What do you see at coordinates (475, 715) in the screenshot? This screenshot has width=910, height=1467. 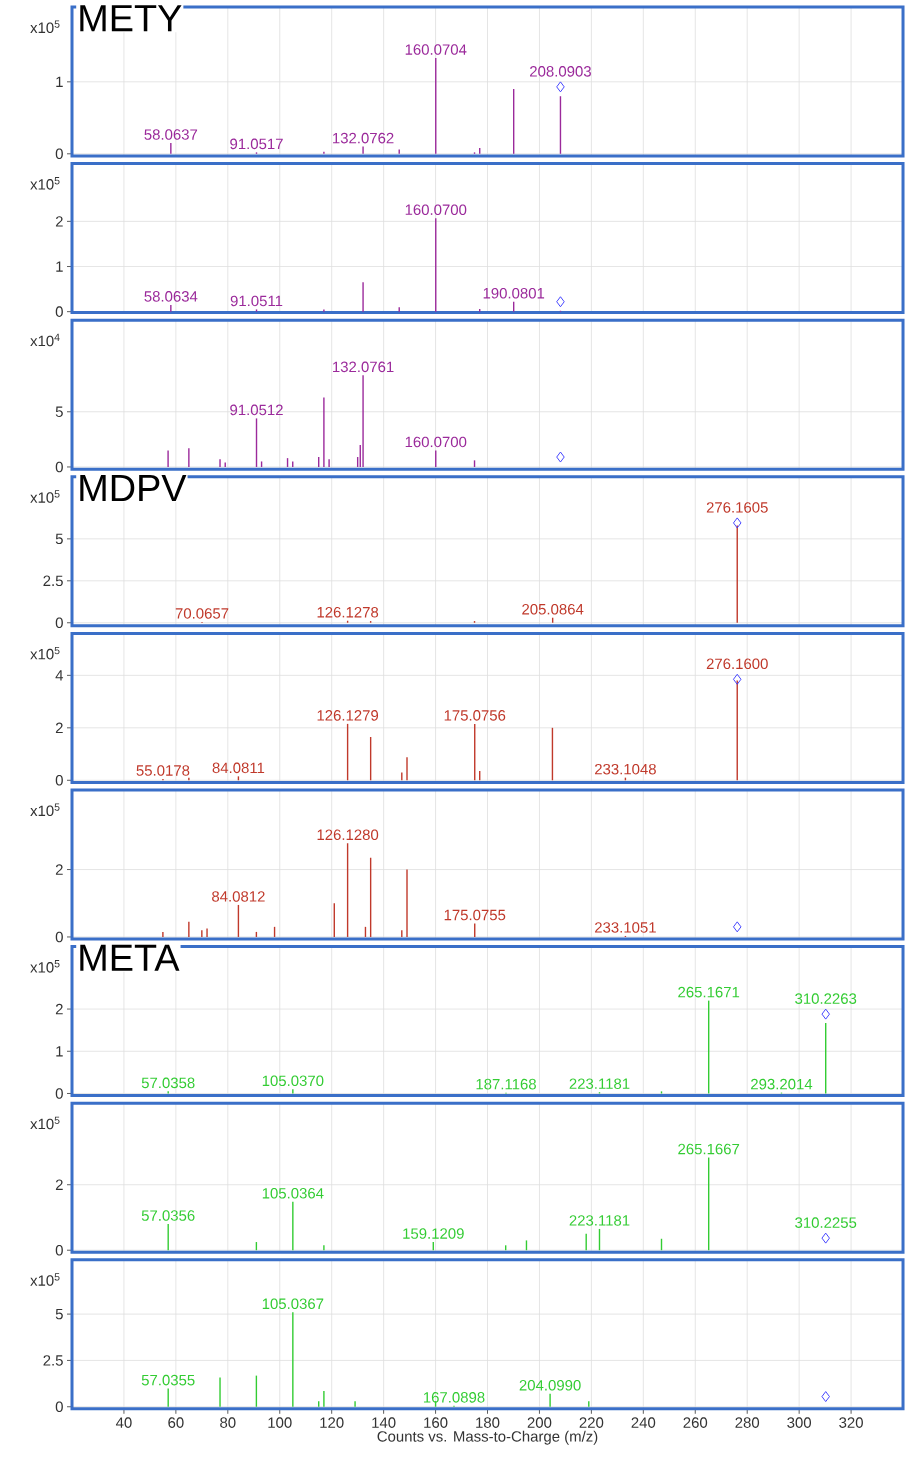 I see `annotation: 175.0756` at bounding box center [475, 715].